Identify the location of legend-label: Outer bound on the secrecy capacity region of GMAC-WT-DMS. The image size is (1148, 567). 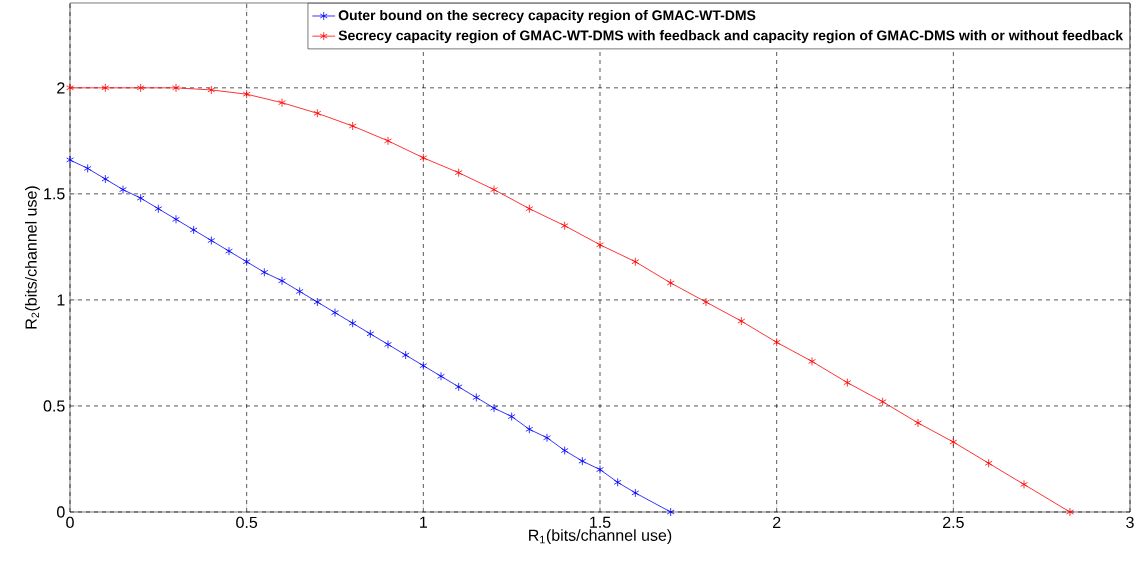
(547, 16).